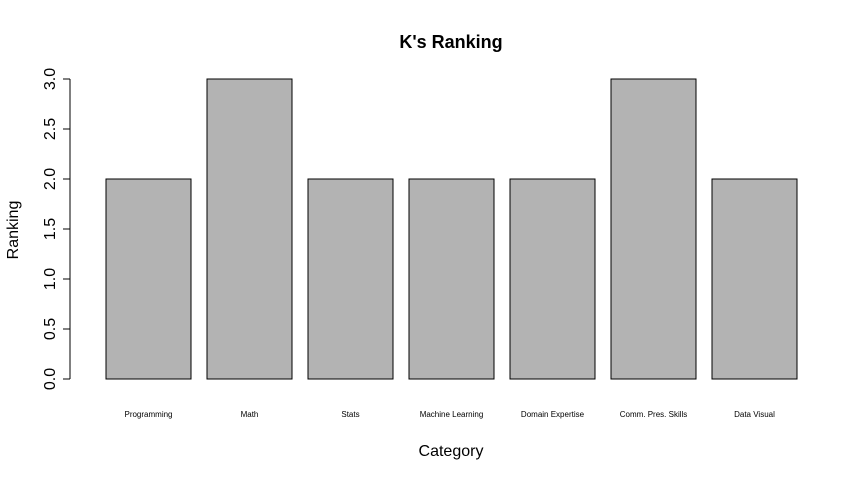 The height and width of the screenshot is (480, 864). I want to click on x-tick-label: Domain Expertise, so click(553, 414).